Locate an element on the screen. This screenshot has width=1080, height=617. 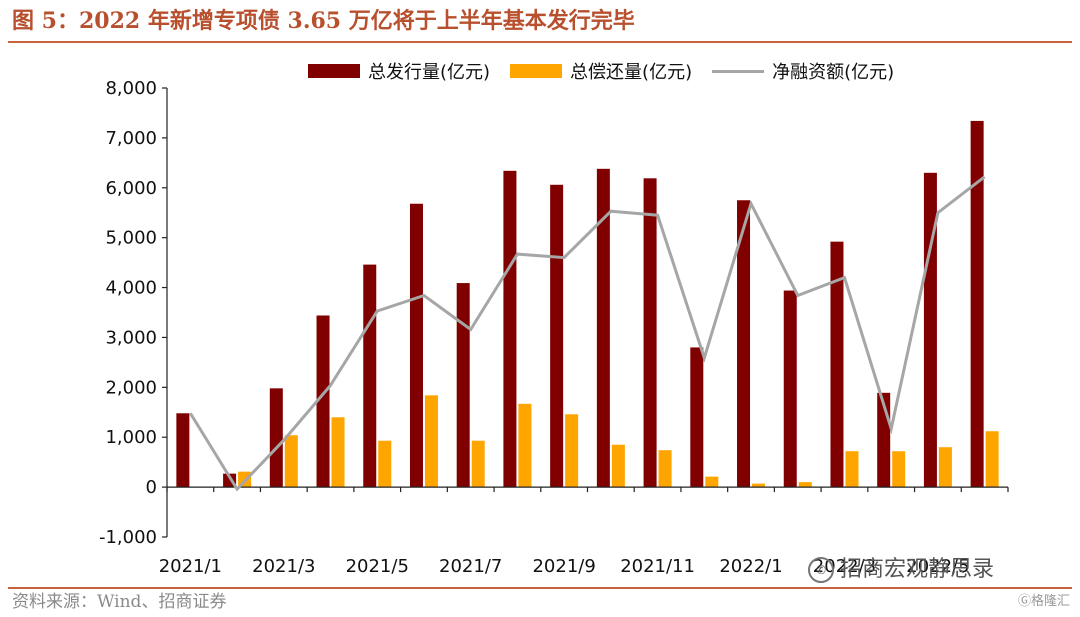
watermark-text: 招商宏观静思录 is located at coordinates (917, 569).